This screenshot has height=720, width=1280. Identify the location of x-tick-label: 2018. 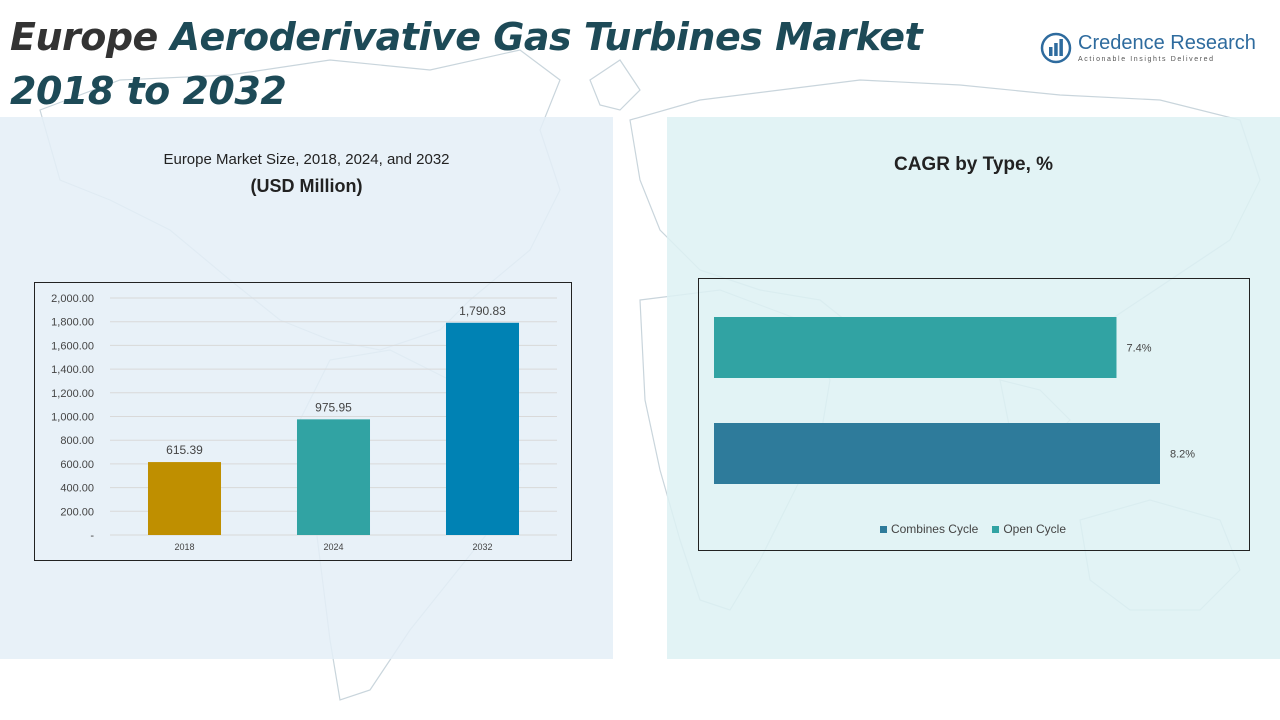
(184, 547).